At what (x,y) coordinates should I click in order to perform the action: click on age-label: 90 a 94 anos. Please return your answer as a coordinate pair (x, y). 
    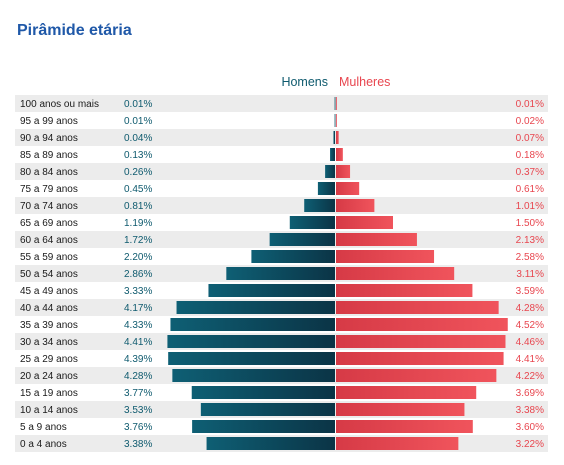
    Looking at the image, I should click on (49, 138).